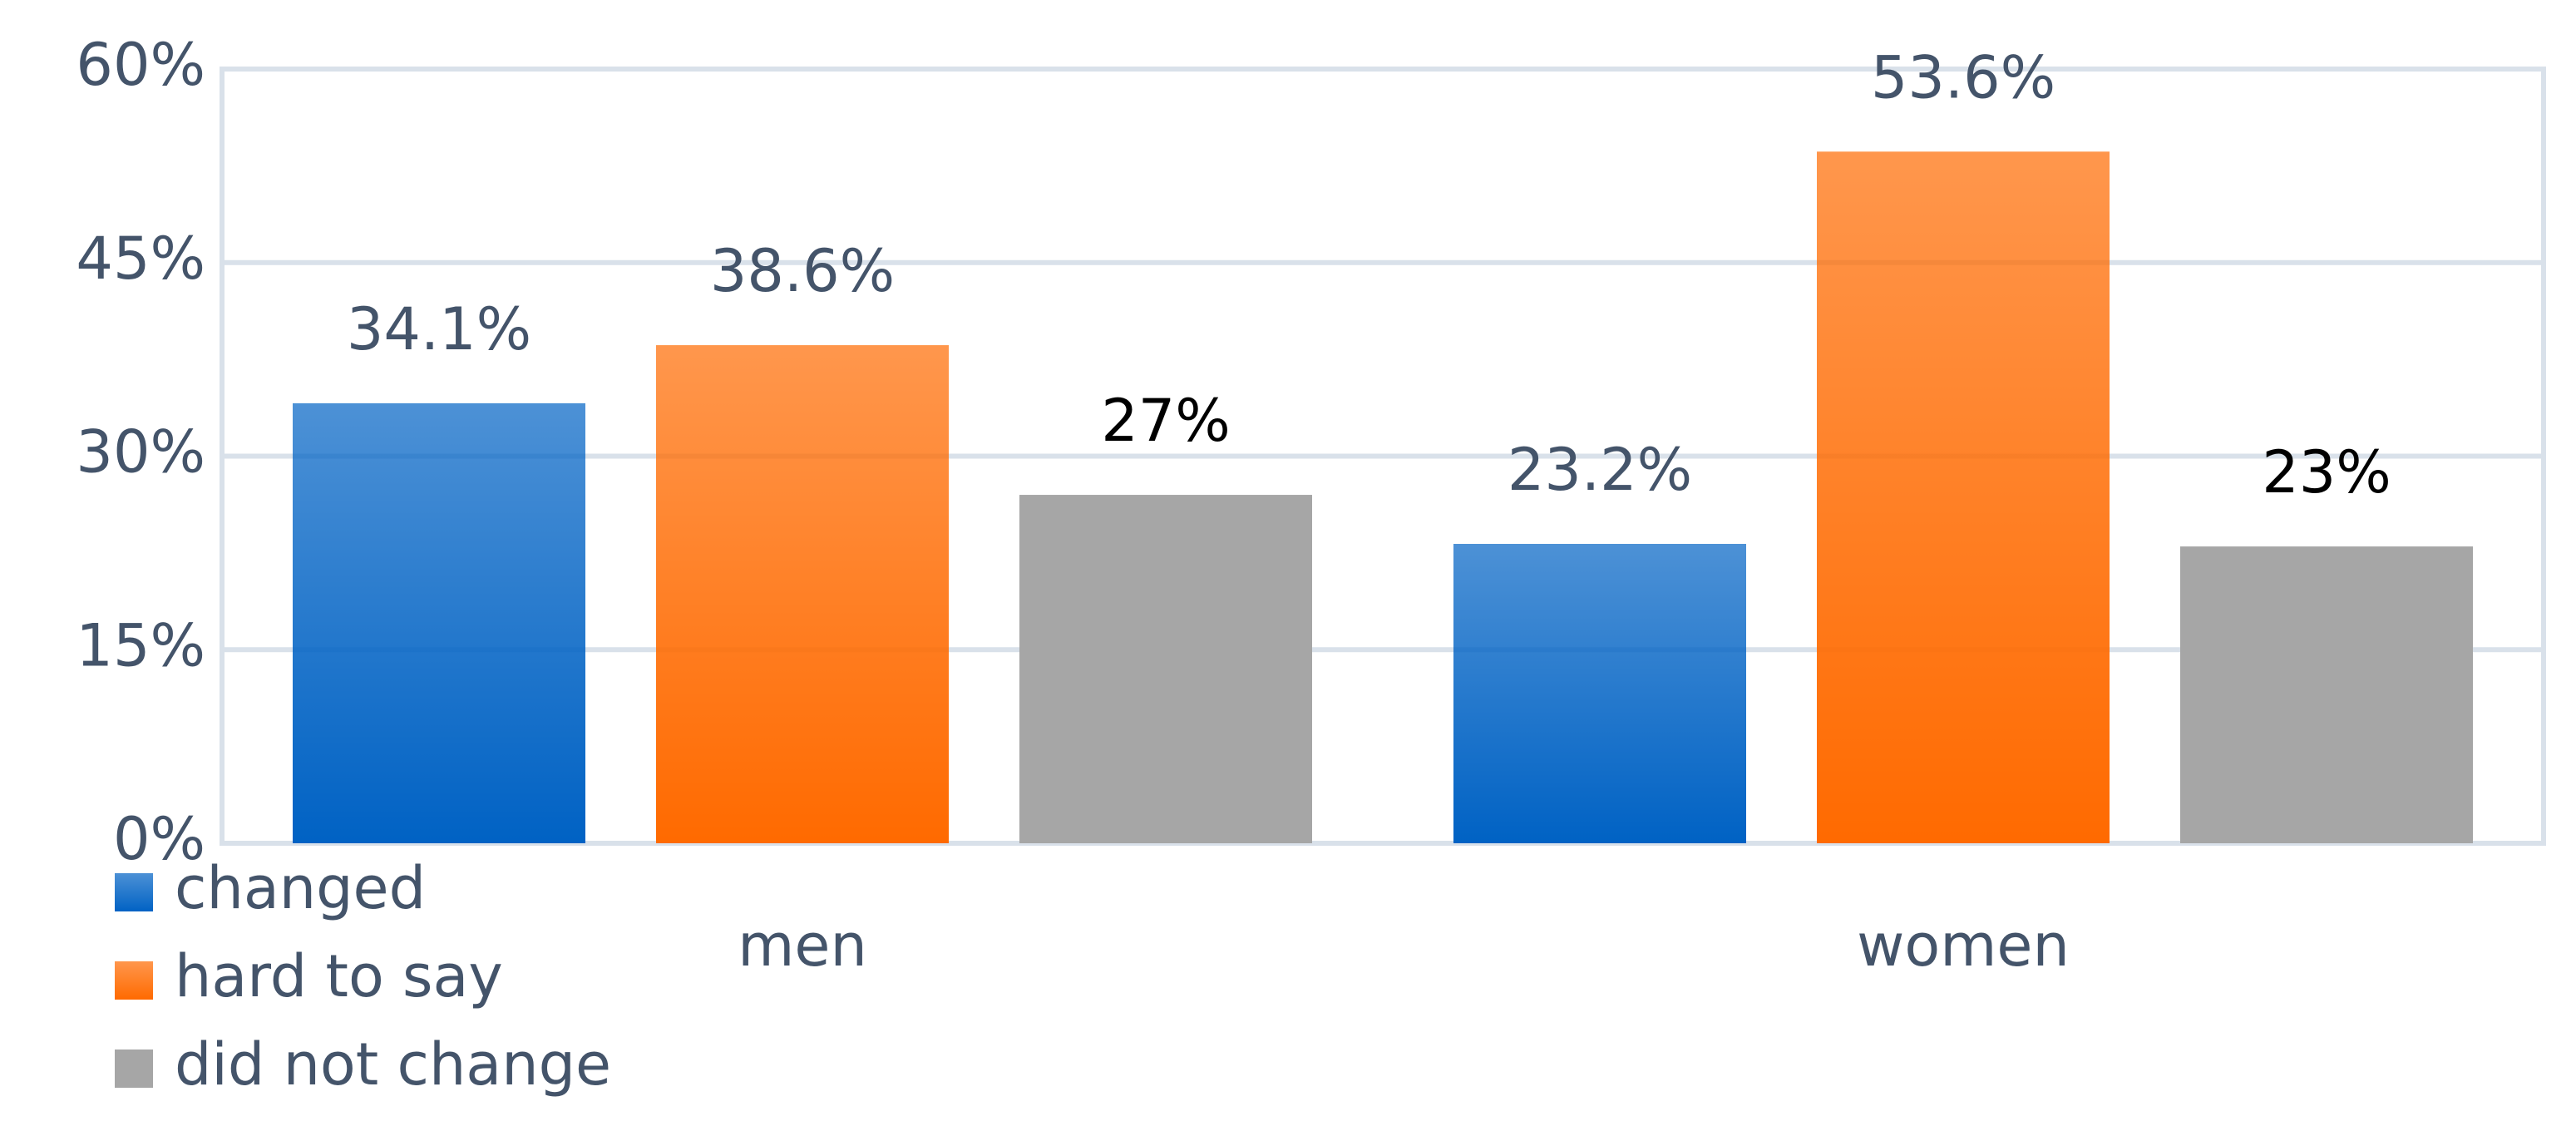 This screenshot has width=2576, height=1131. What do you see at coordinates (393, 1064) in the screenshot?
I see `legend-label: did not change` at bounding box center [393, 1064].